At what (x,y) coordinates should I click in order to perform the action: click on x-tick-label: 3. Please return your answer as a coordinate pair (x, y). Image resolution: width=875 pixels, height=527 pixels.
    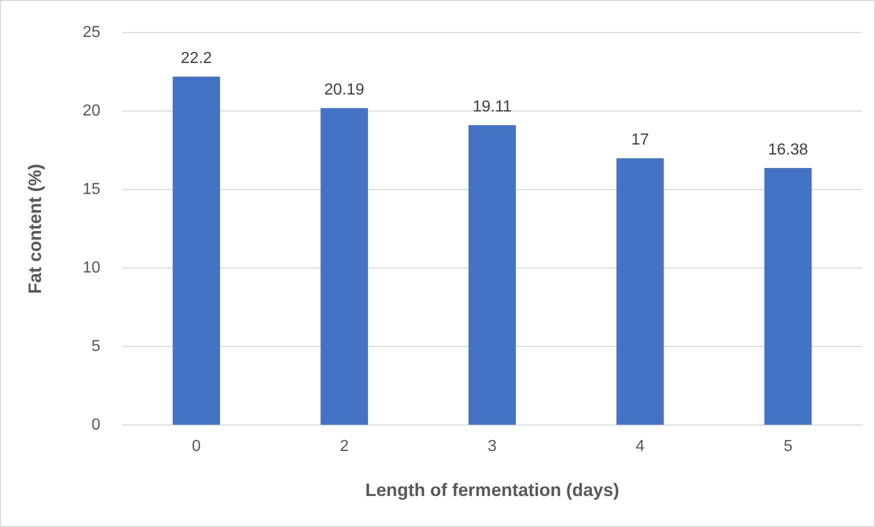
    Looking at the image, I should click on (492, 447).